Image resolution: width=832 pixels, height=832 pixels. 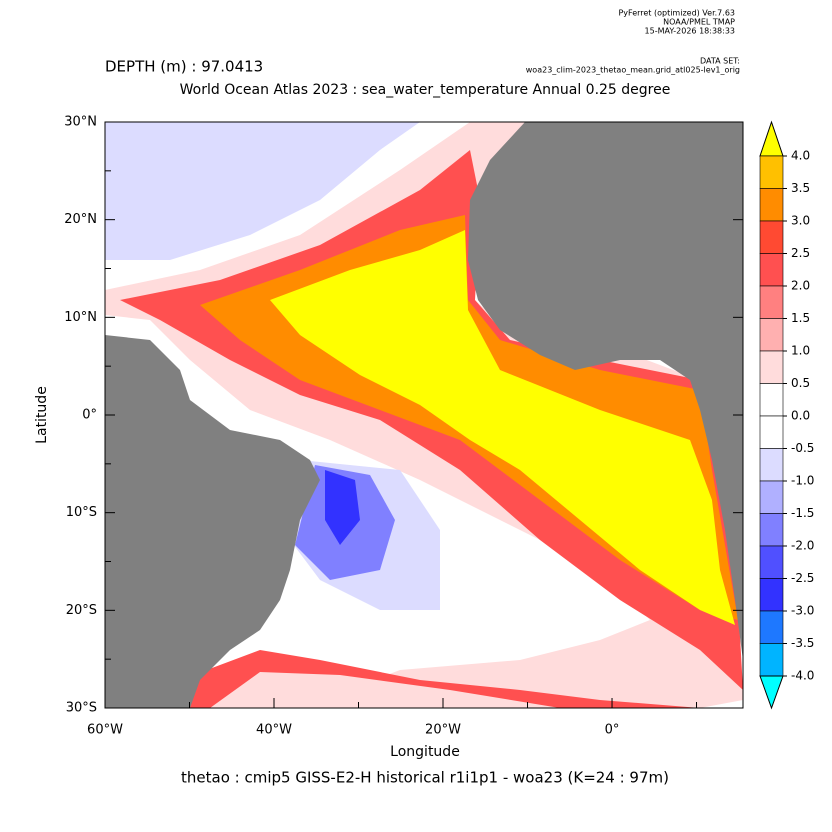 I want to click on x-tick-label: 0°, so click(x=612, y=730).